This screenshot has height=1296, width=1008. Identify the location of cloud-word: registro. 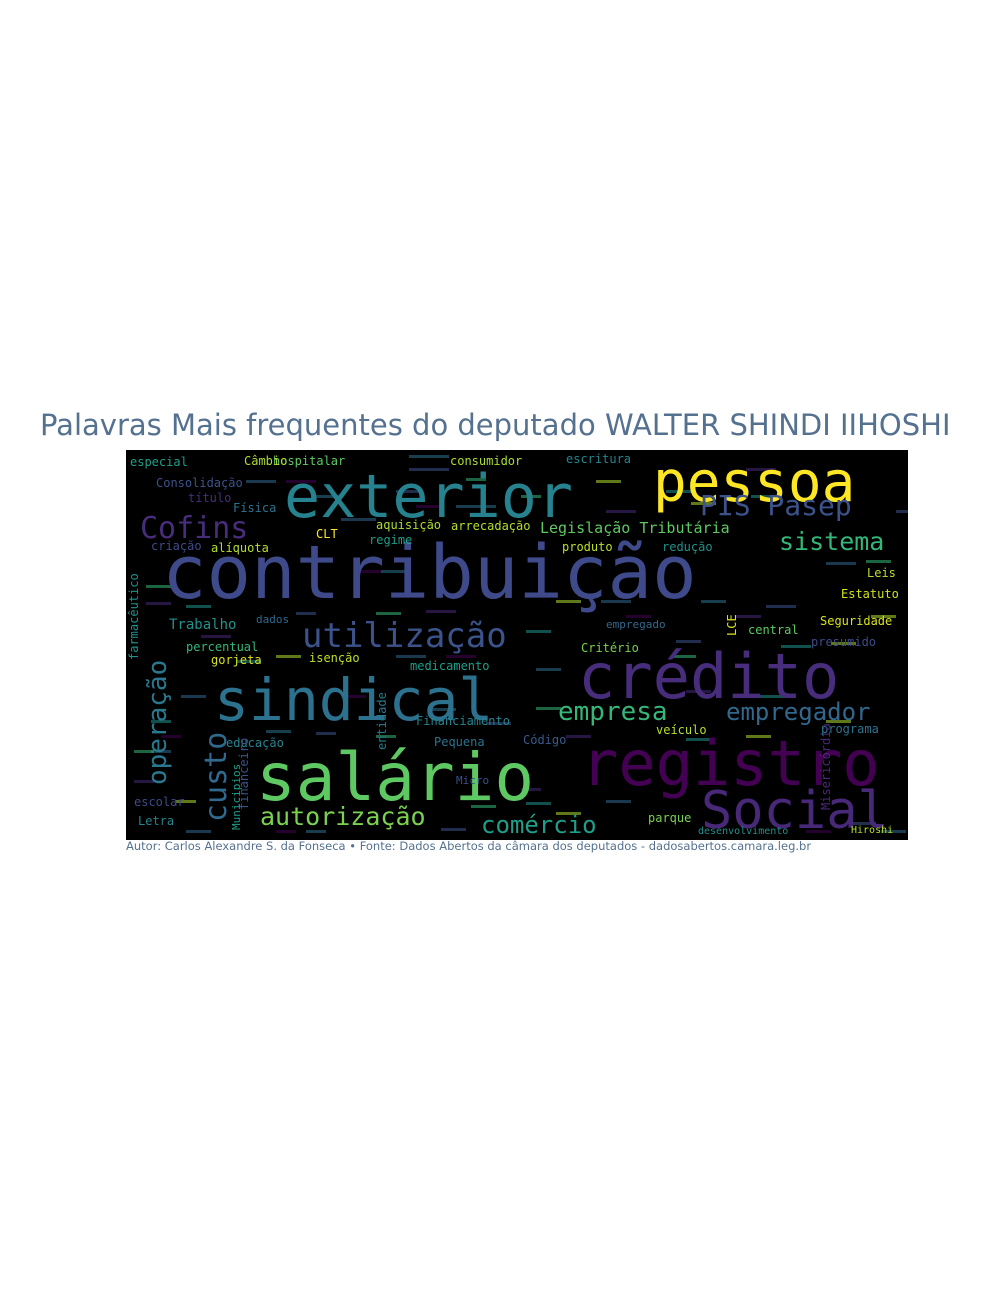
(730, 763).